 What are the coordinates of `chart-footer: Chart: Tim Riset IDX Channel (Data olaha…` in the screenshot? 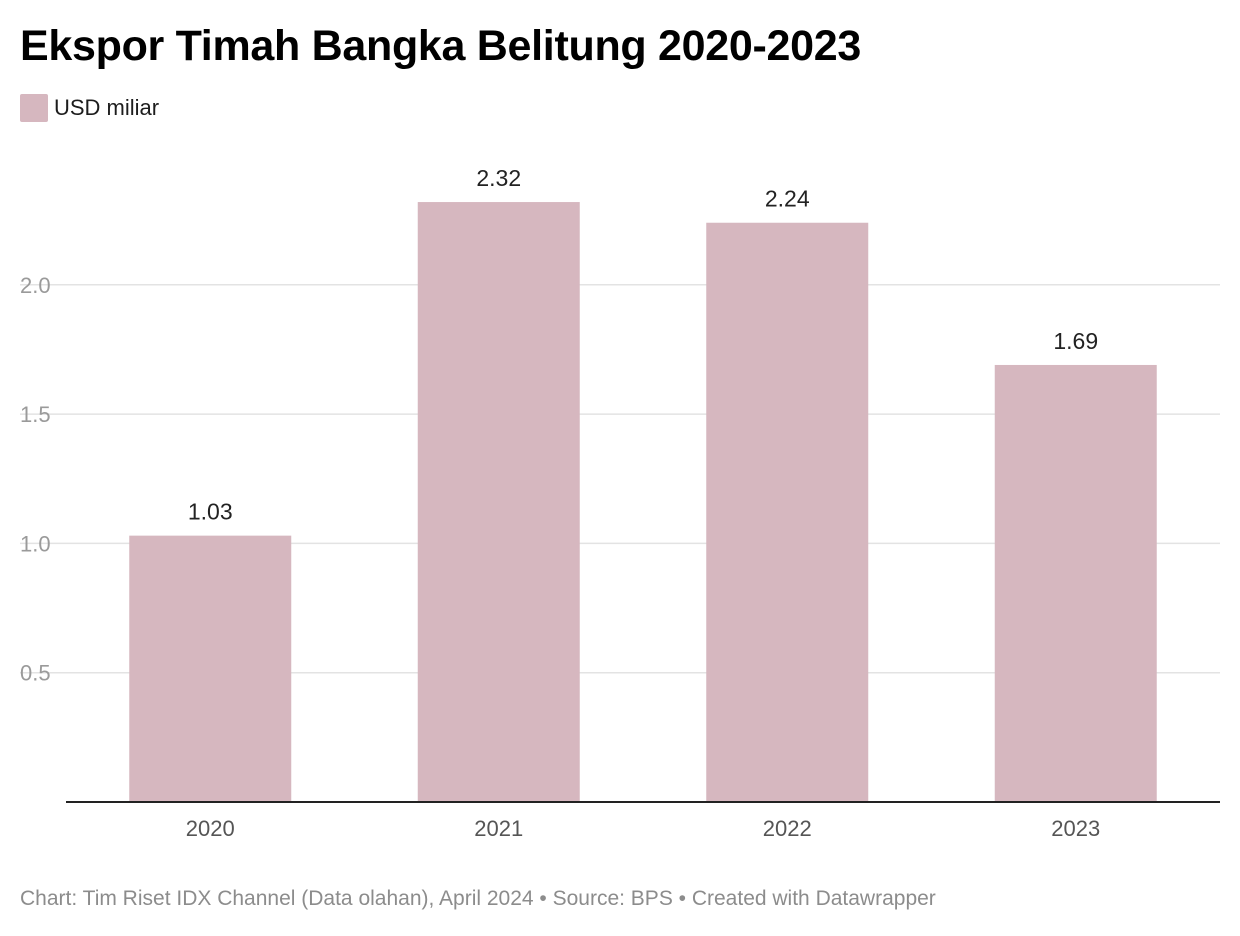 It's located at (478, 898).